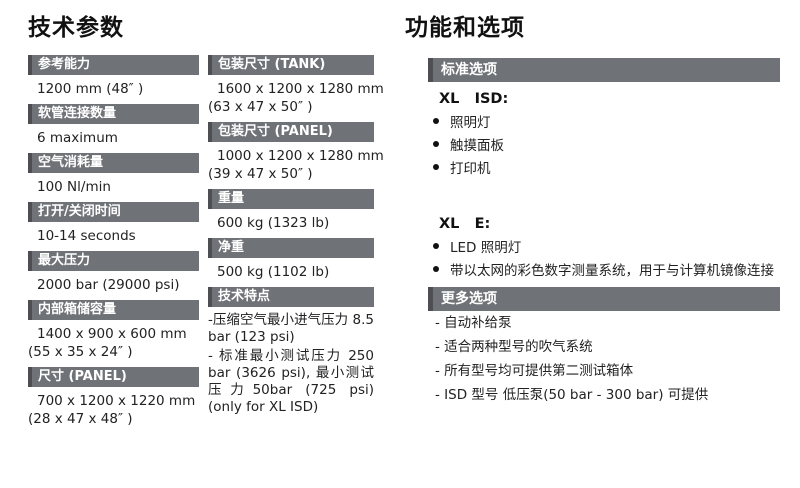  What do you see at coordinates (300, 156) in the screenshot?
I see `spec-value: 1000 x 1200 x 1280 mm` at bounding box center [300, 156].